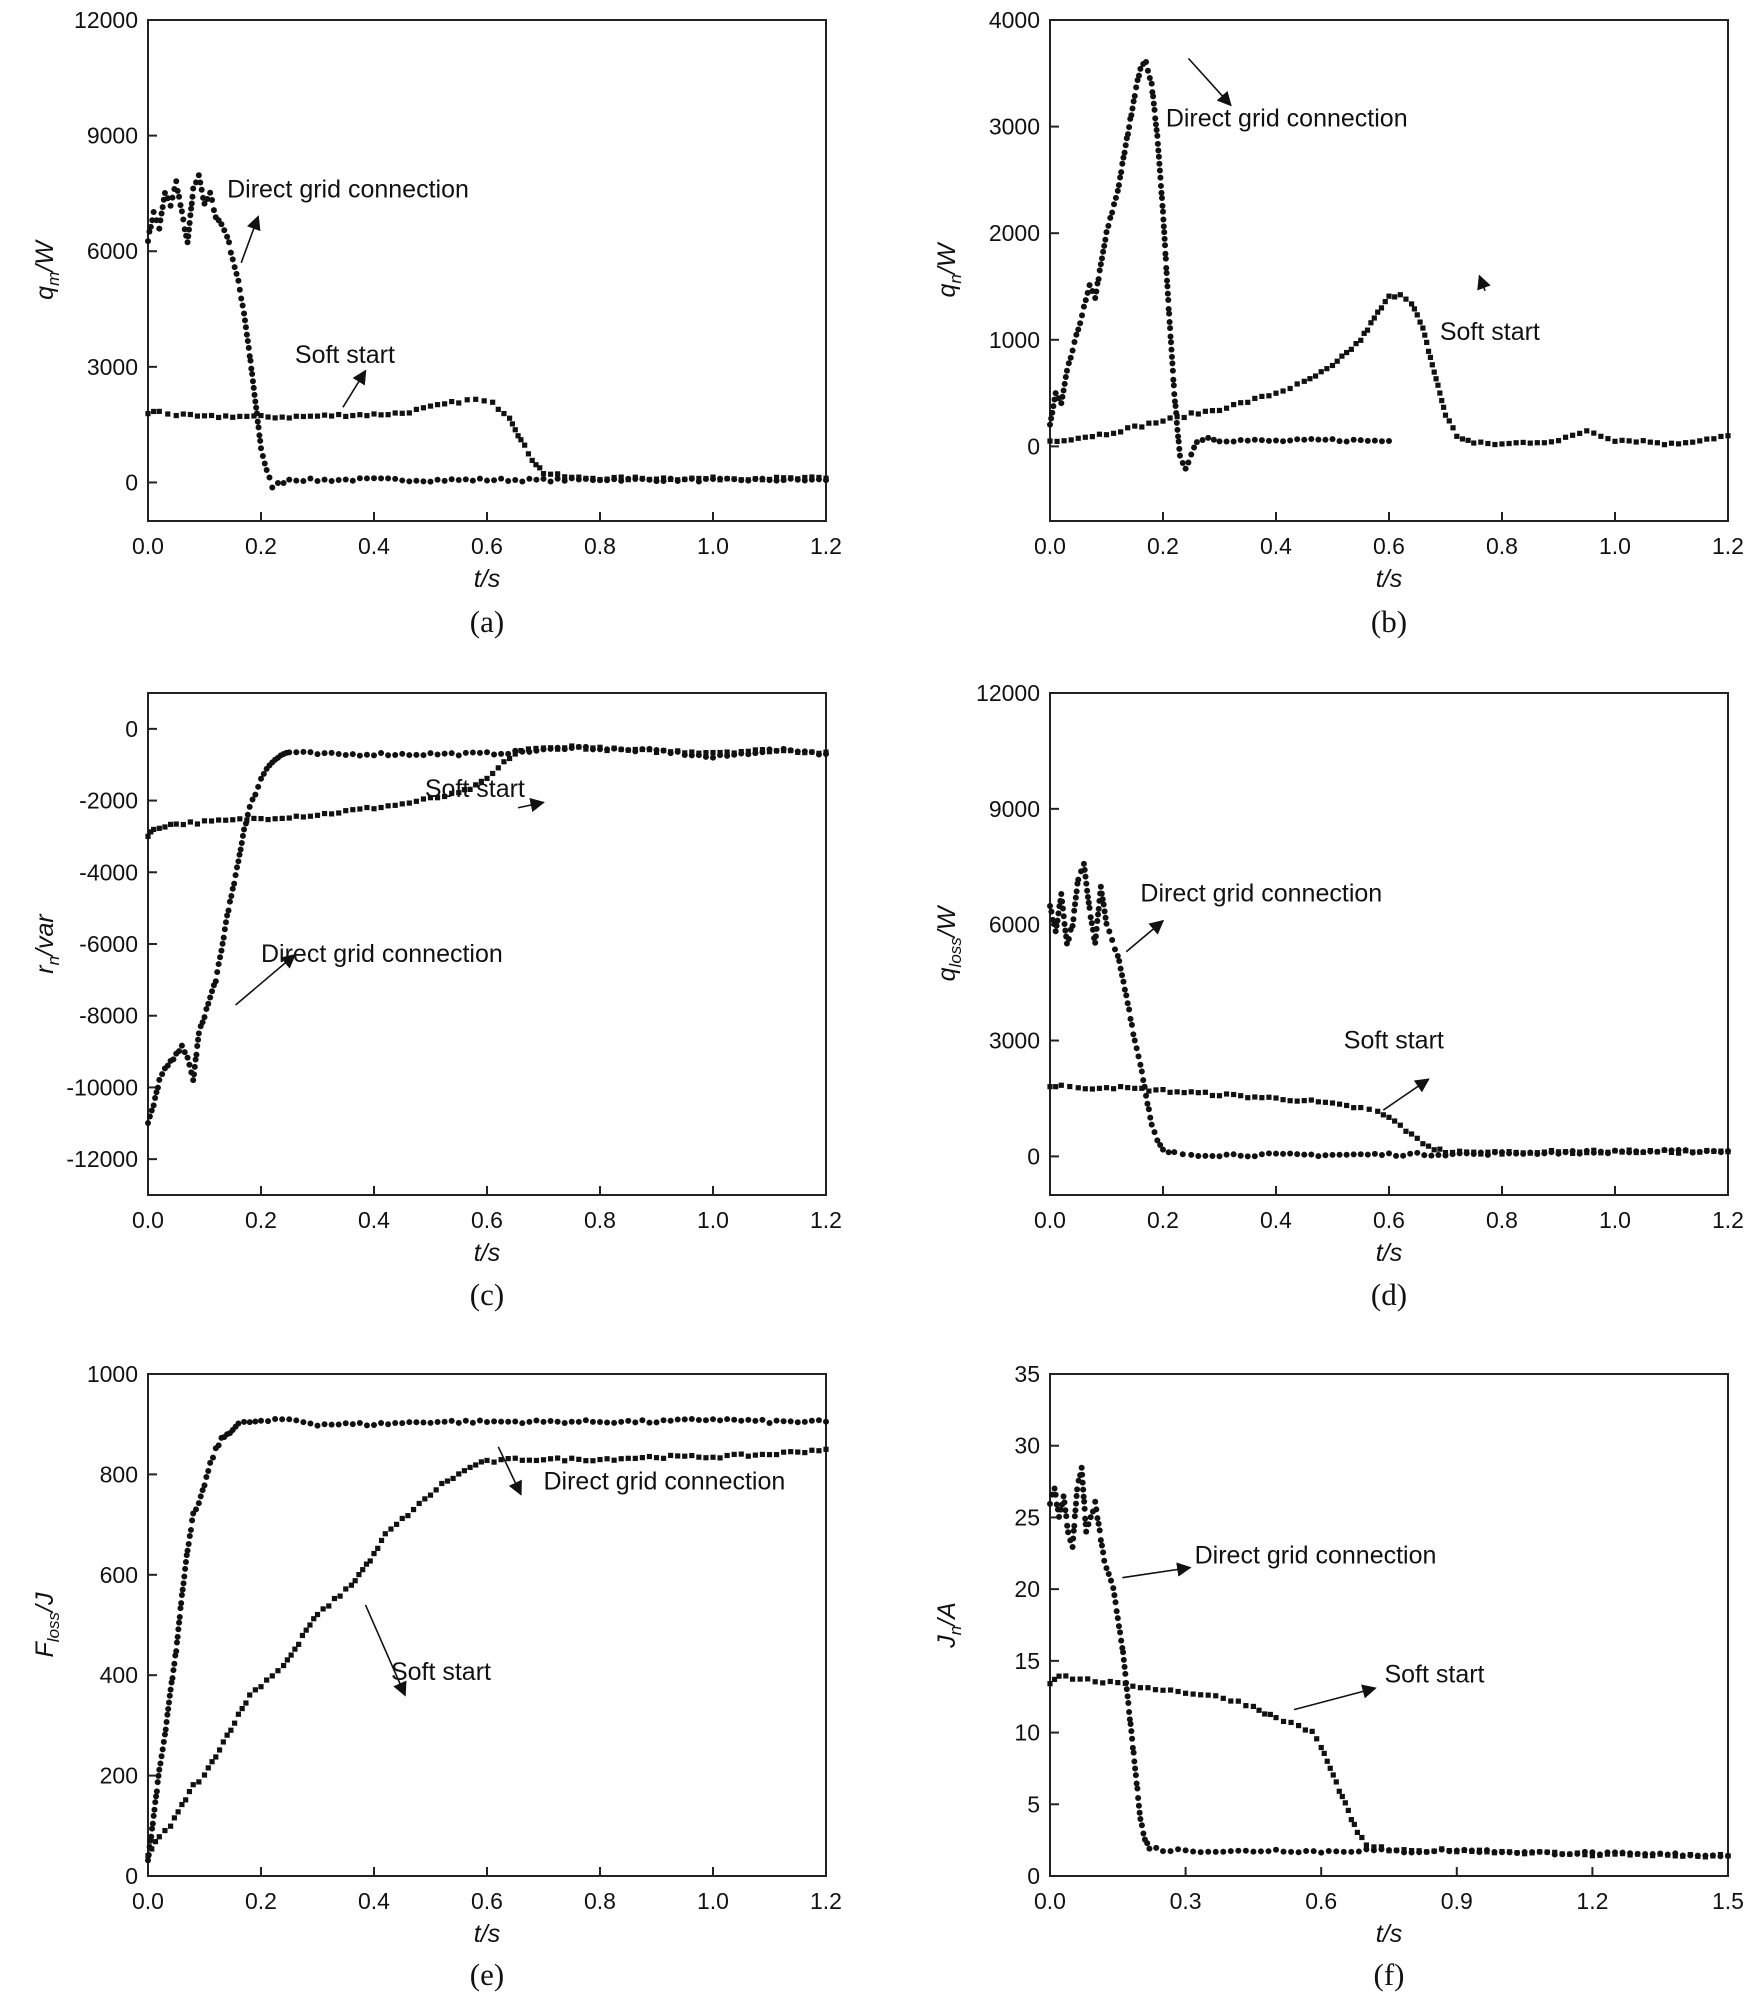 This screenshot has height=2010, width=1750. What do you see at coordinates (1389, 1294) in the screenshot?
I see `panel-caption: (d)` at bounding box center [1389, 1294].